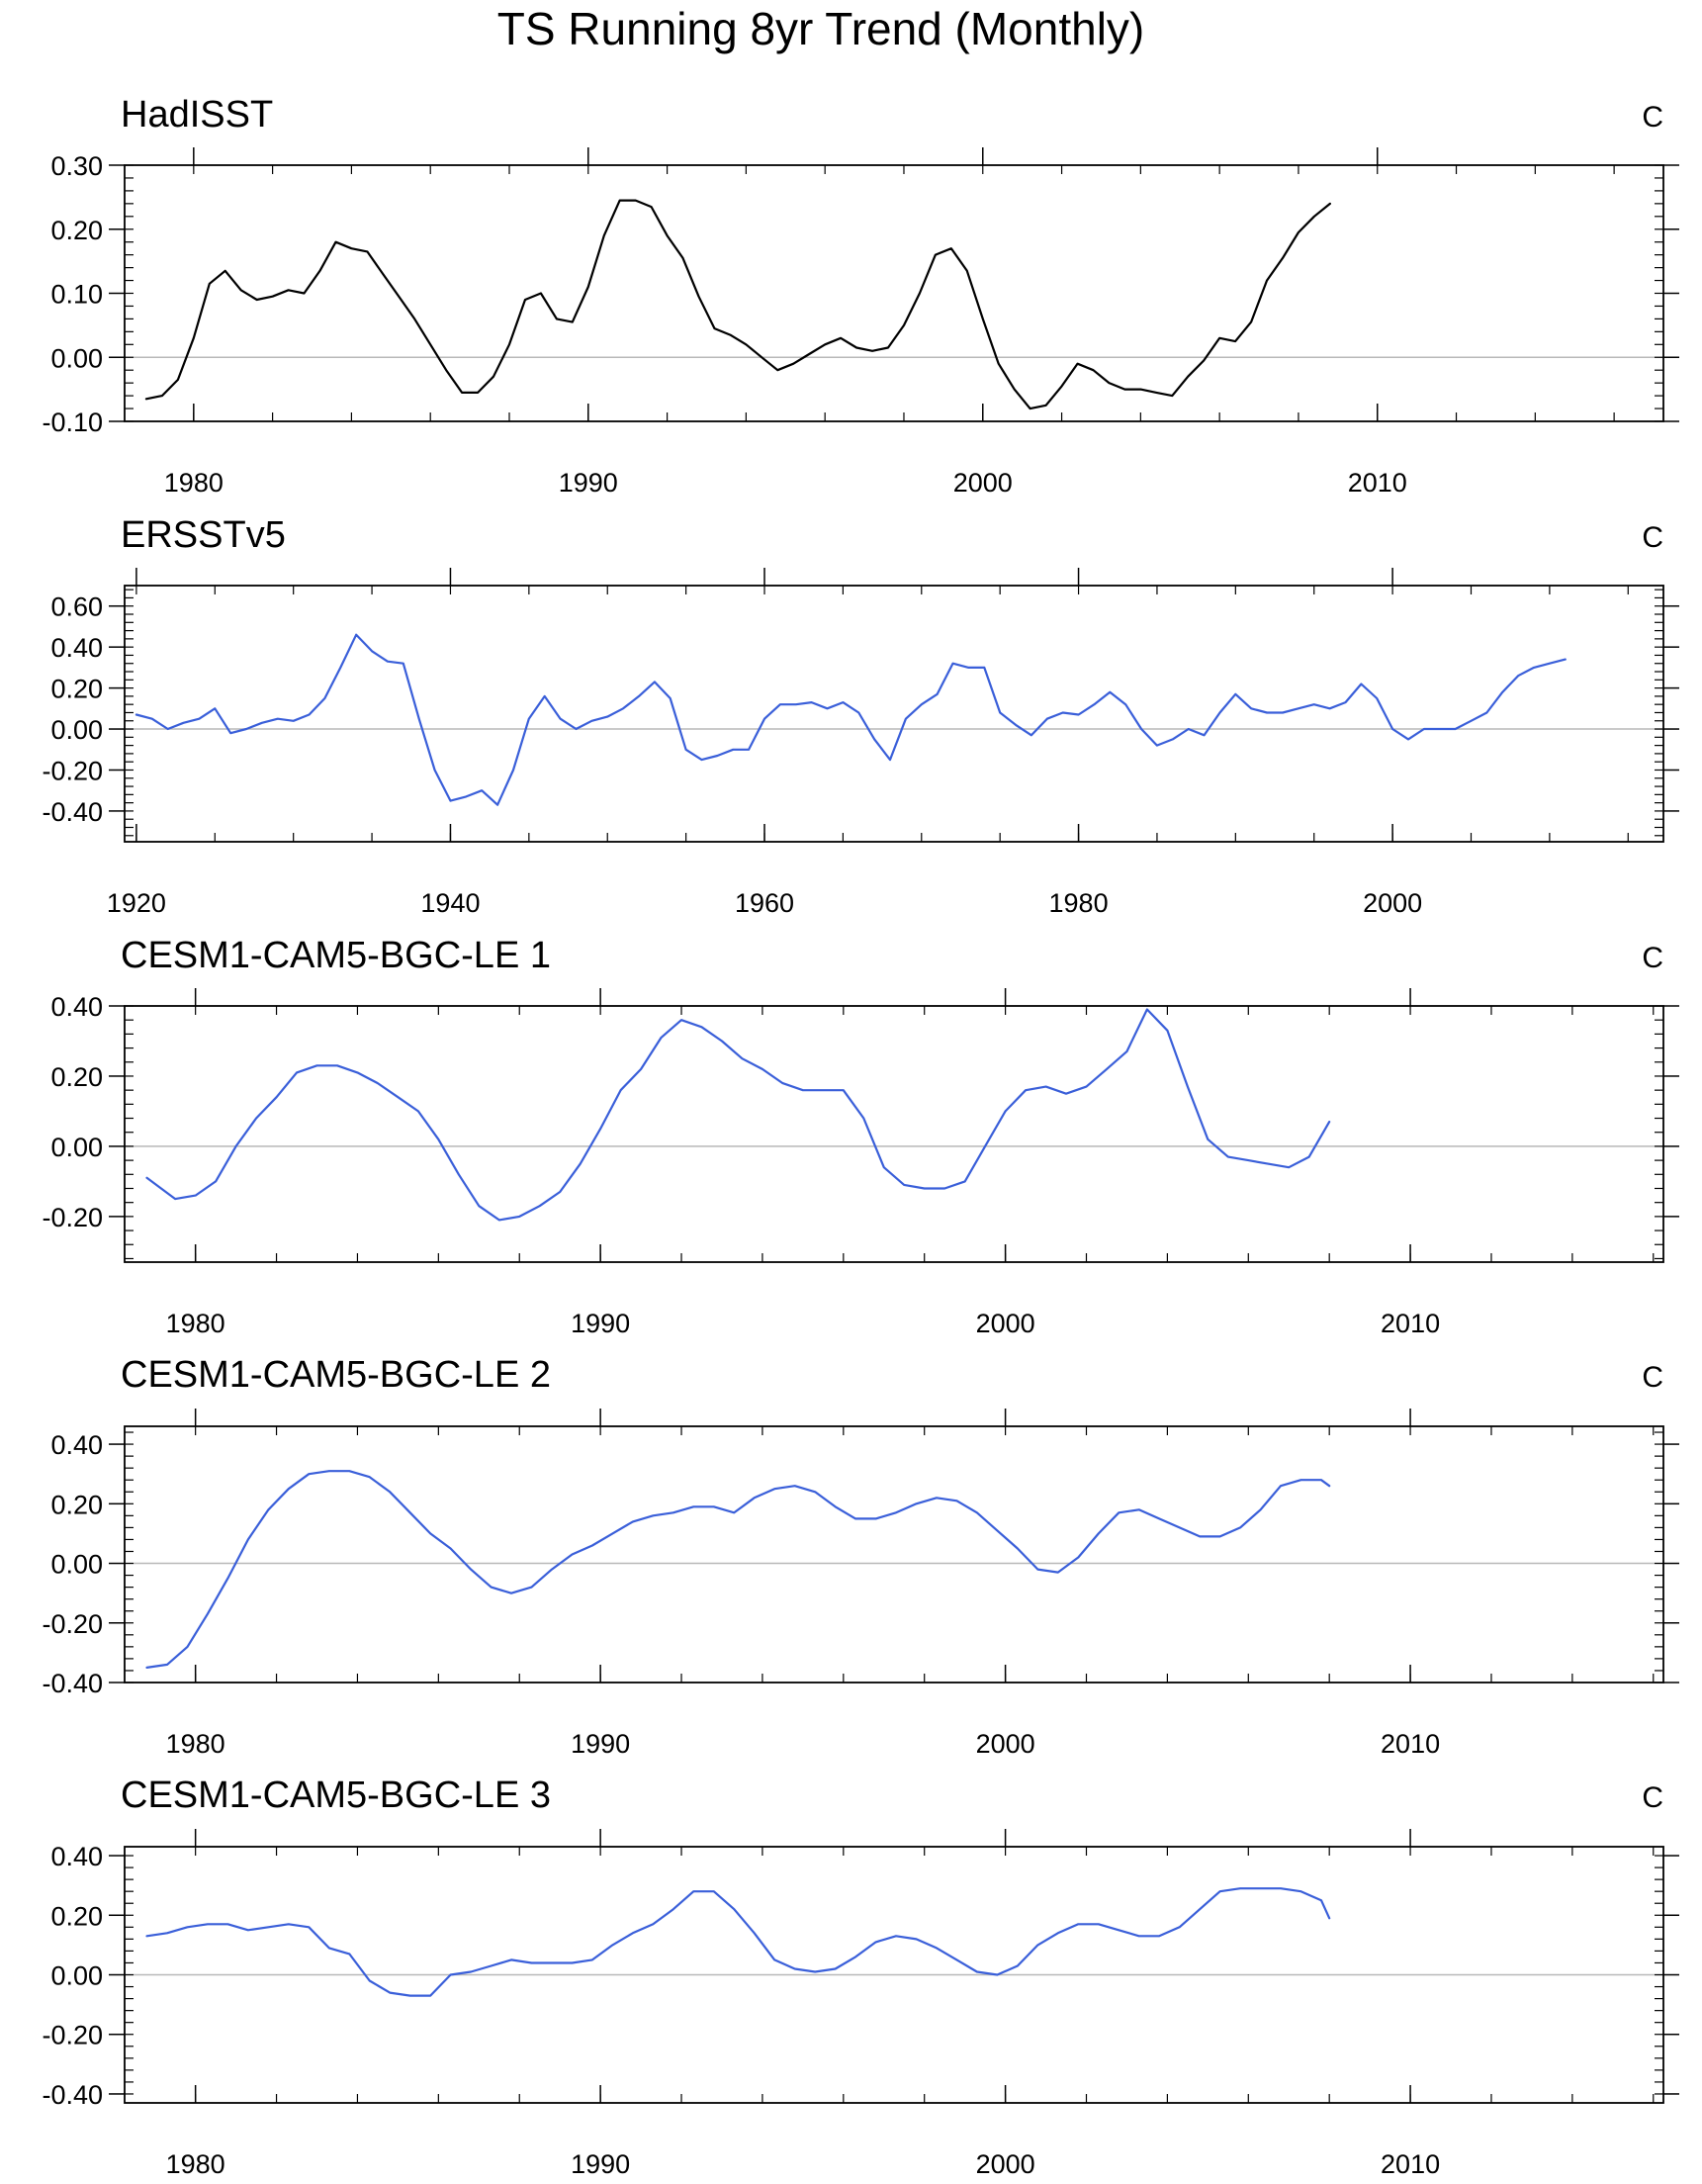 This screenshot has height=2184, width=1702. I want to click on series-line-ersstv5, so click(850, 719).